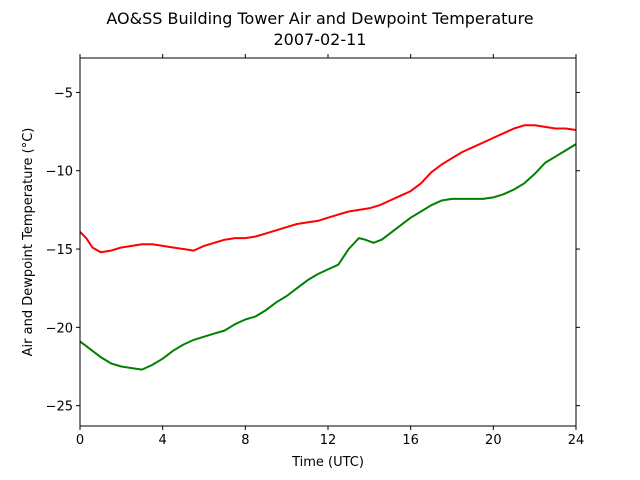 This screenshot has height=480, width=640. Describe the element at coordinates (163, 440) in the screenshot. I see `x-tick-label: 4` at that location.